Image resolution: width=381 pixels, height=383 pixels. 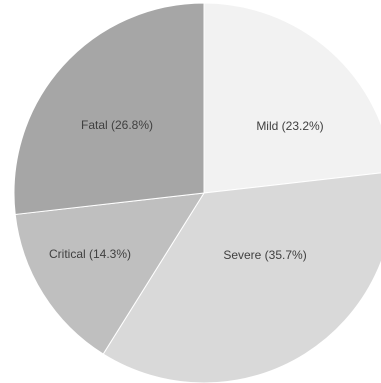 What do you see at coordinates (264, 255) in the screenshot?
I see `slice-label-severe: Severe (35.7%)` at bounding box center [264, 255].